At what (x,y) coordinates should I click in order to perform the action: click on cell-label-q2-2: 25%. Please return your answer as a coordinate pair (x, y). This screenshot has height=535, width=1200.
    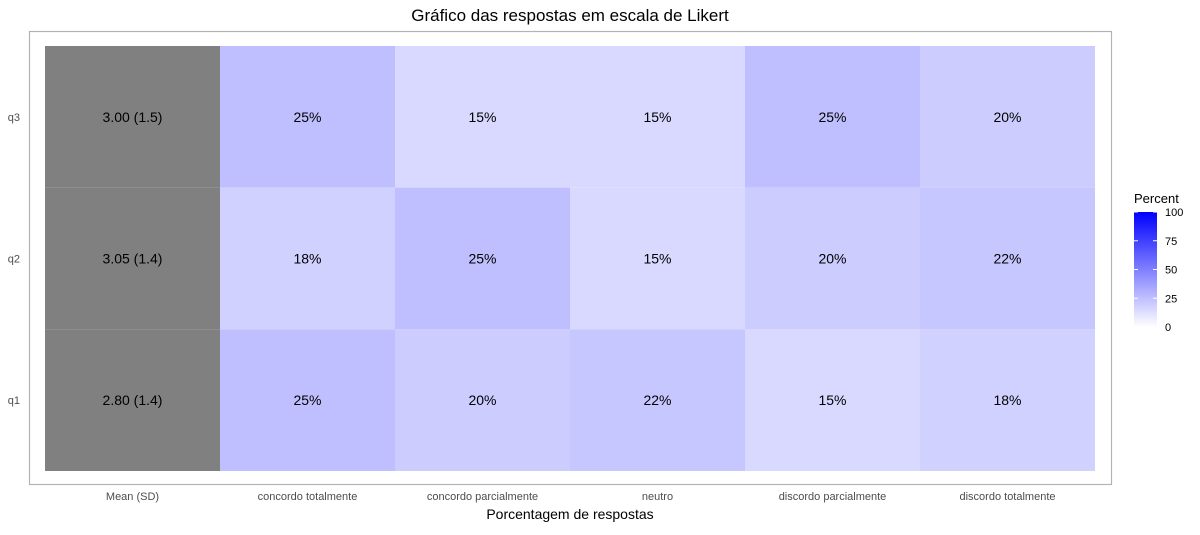
    Looking at the image, I should click on (482, 259).